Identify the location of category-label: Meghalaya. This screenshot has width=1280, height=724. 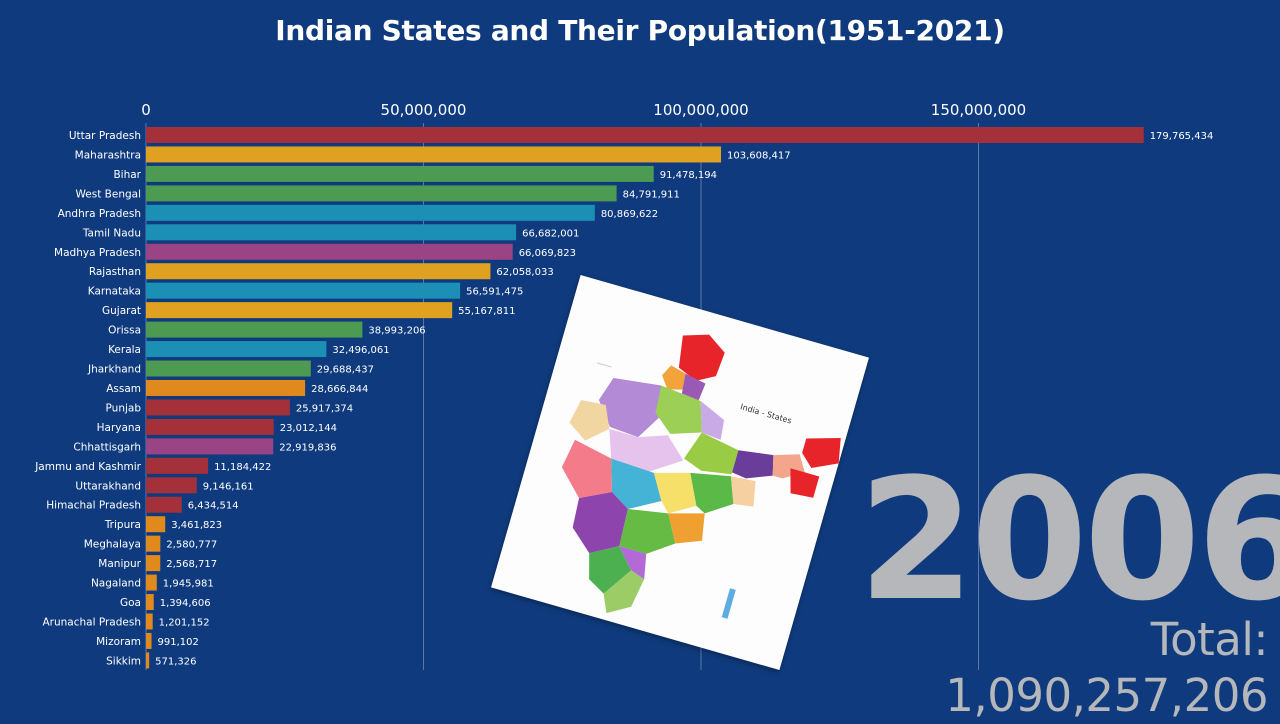
(112, 545).